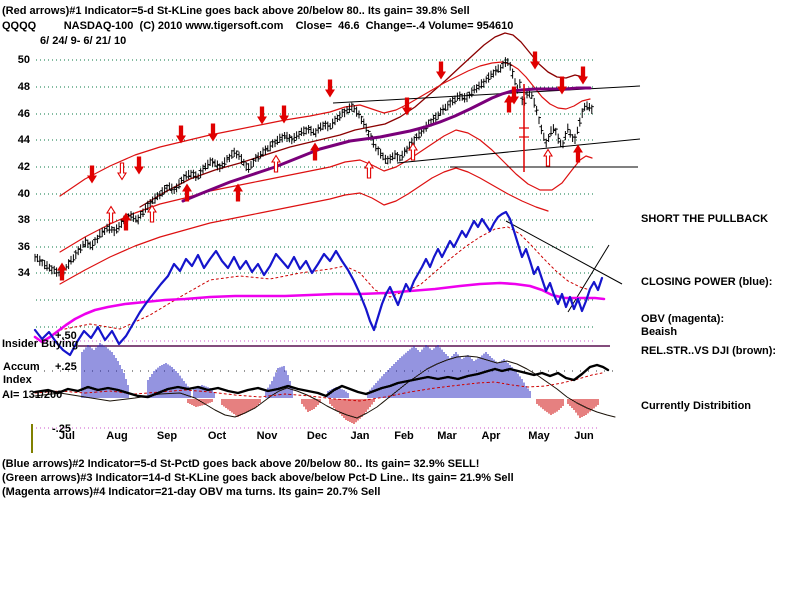 Image resolution: width=800 pixels, height=600 pixels. Describe the element at coordinates (23, 247) in the screenshot. I see `y-axis-tick-36: 36` at that location.